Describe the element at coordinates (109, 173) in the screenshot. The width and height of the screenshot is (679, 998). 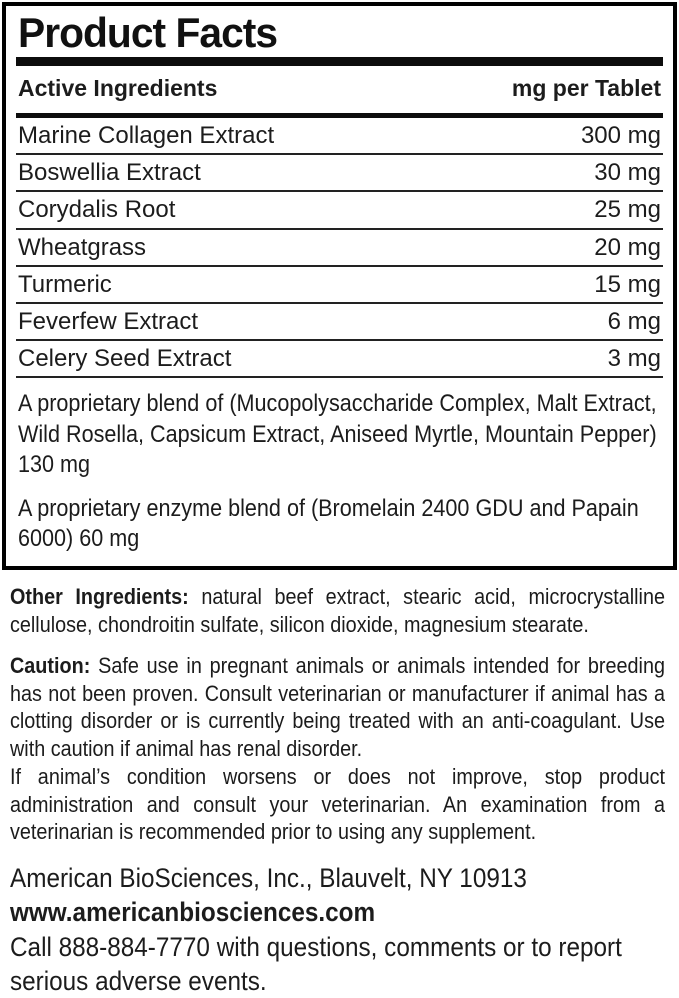
I see `ingredient-name: Boswellia Extract` at that location.